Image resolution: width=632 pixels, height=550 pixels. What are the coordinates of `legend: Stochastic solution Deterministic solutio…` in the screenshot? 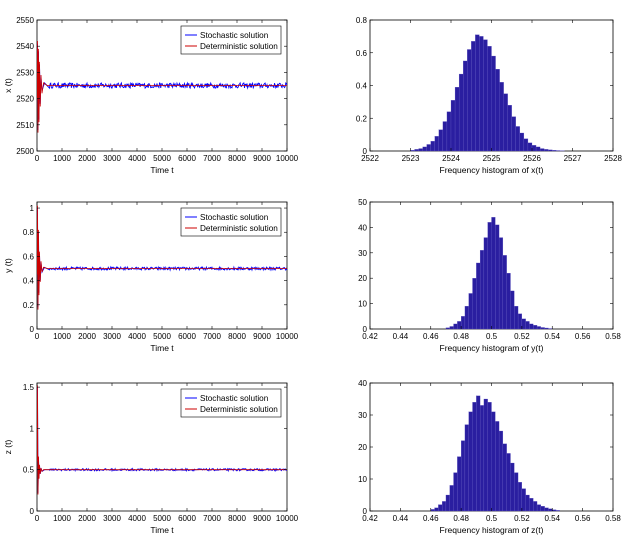 It's located at (231, 40).